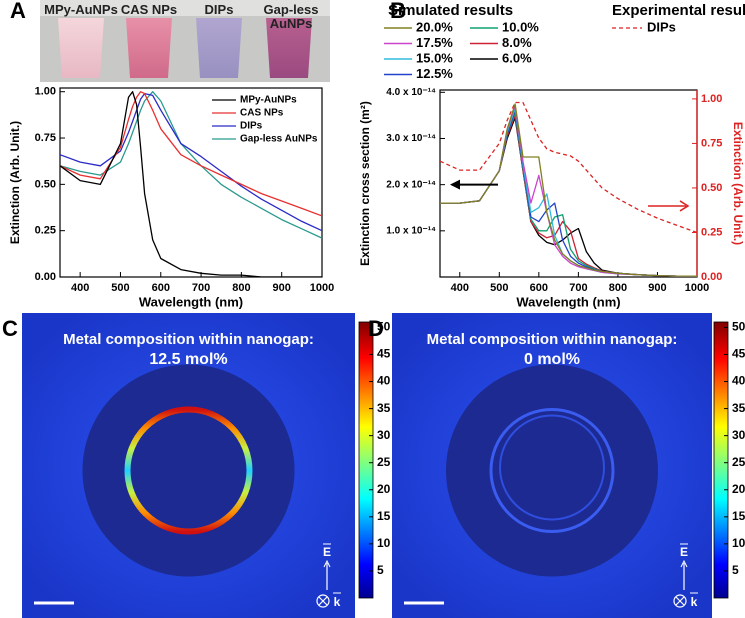  What do you see at coordinates (188, 339) in the screenshot?
I see `map-title: Metal composition within nanogap:` at bounding box center [188, 339].